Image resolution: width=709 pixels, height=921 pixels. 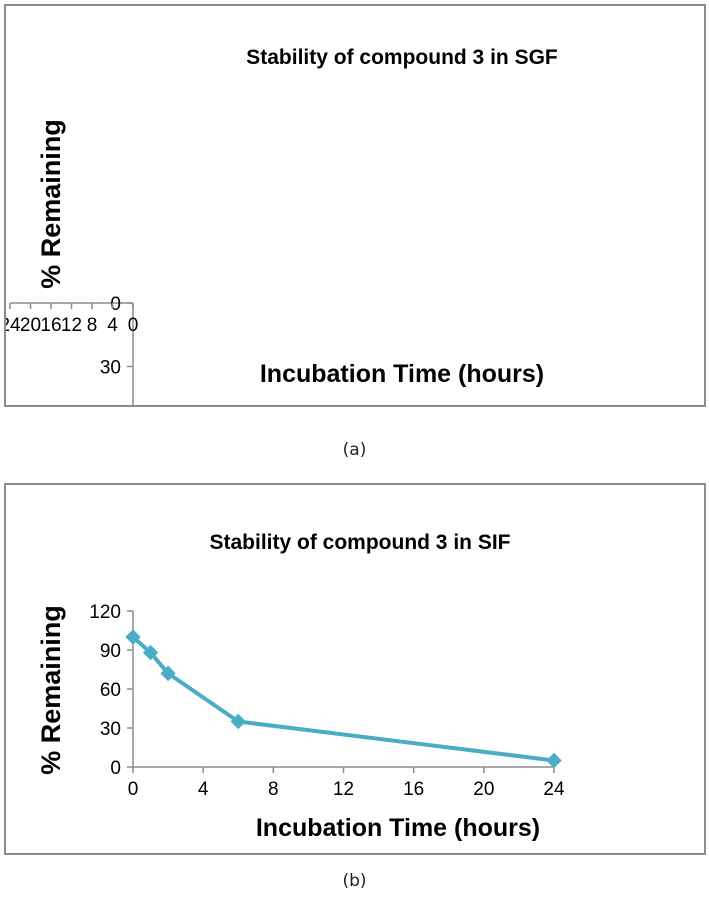 I want to click on data-marks, so click(x=343, y=699).